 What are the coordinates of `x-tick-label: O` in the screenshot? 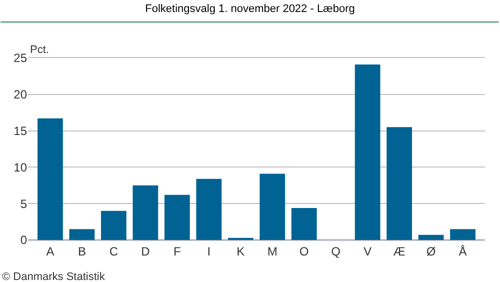 It's located at (304, 251).